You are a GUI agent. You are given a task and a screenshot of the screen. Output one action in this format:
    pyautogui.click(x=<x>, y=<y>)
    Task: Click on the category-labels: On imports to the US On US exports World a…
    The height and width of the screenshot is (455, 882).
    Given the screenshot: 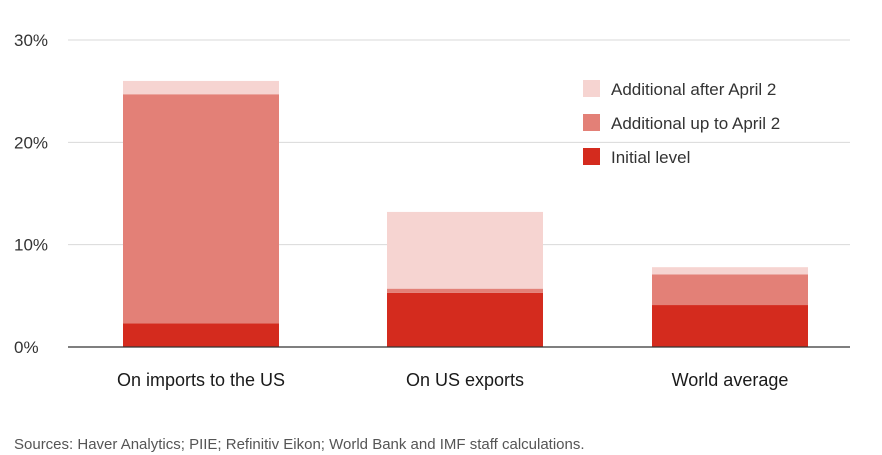 What is the action you would take?
    pyautogui.click(x=452, y=380)
    